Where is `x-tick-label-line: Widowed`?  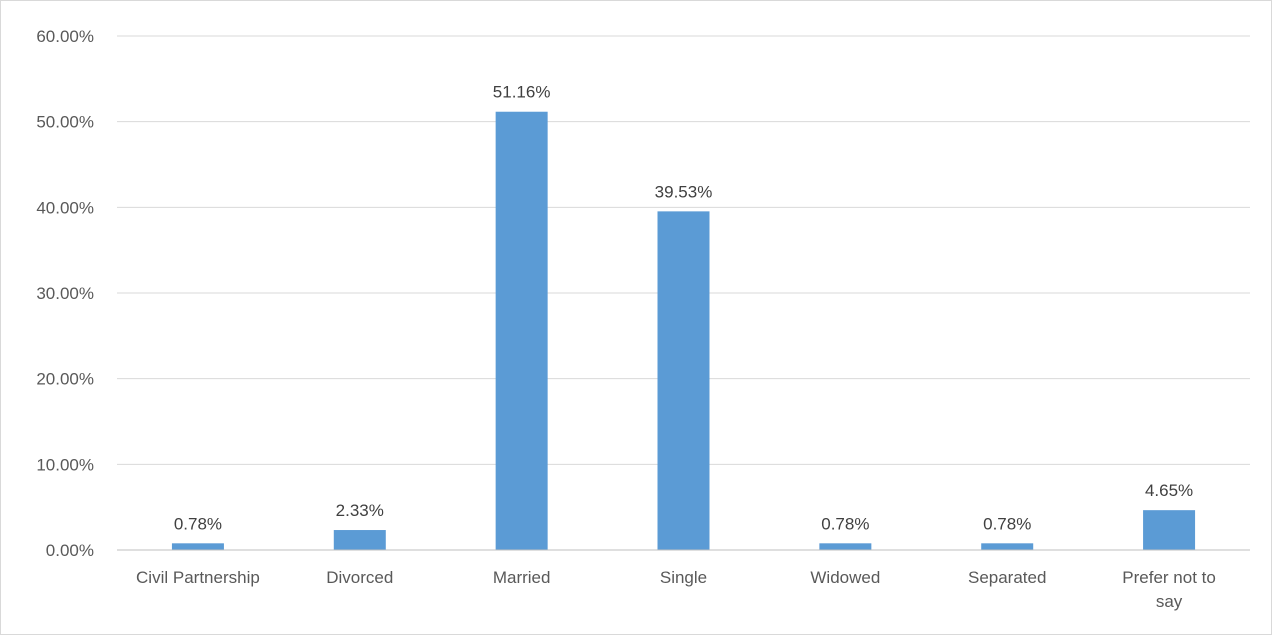 x-tick-label-line: Widowed is located at coordinates (845, 577).